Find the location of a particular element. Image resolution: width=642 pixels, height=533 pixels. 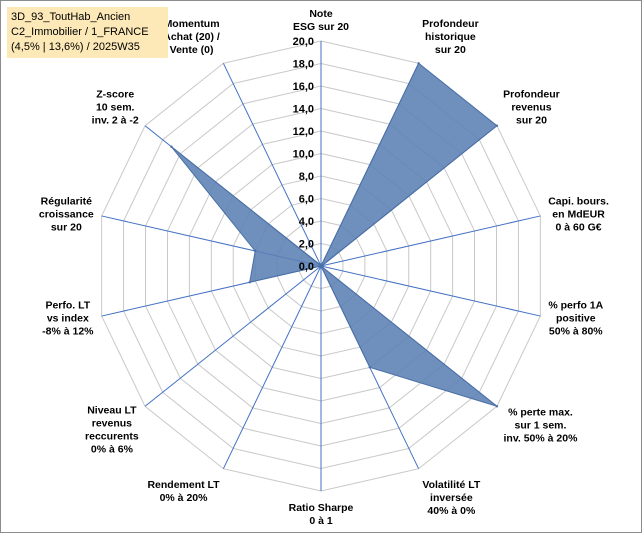

tick-label: 14,0 is located at coordinates (303, 110).